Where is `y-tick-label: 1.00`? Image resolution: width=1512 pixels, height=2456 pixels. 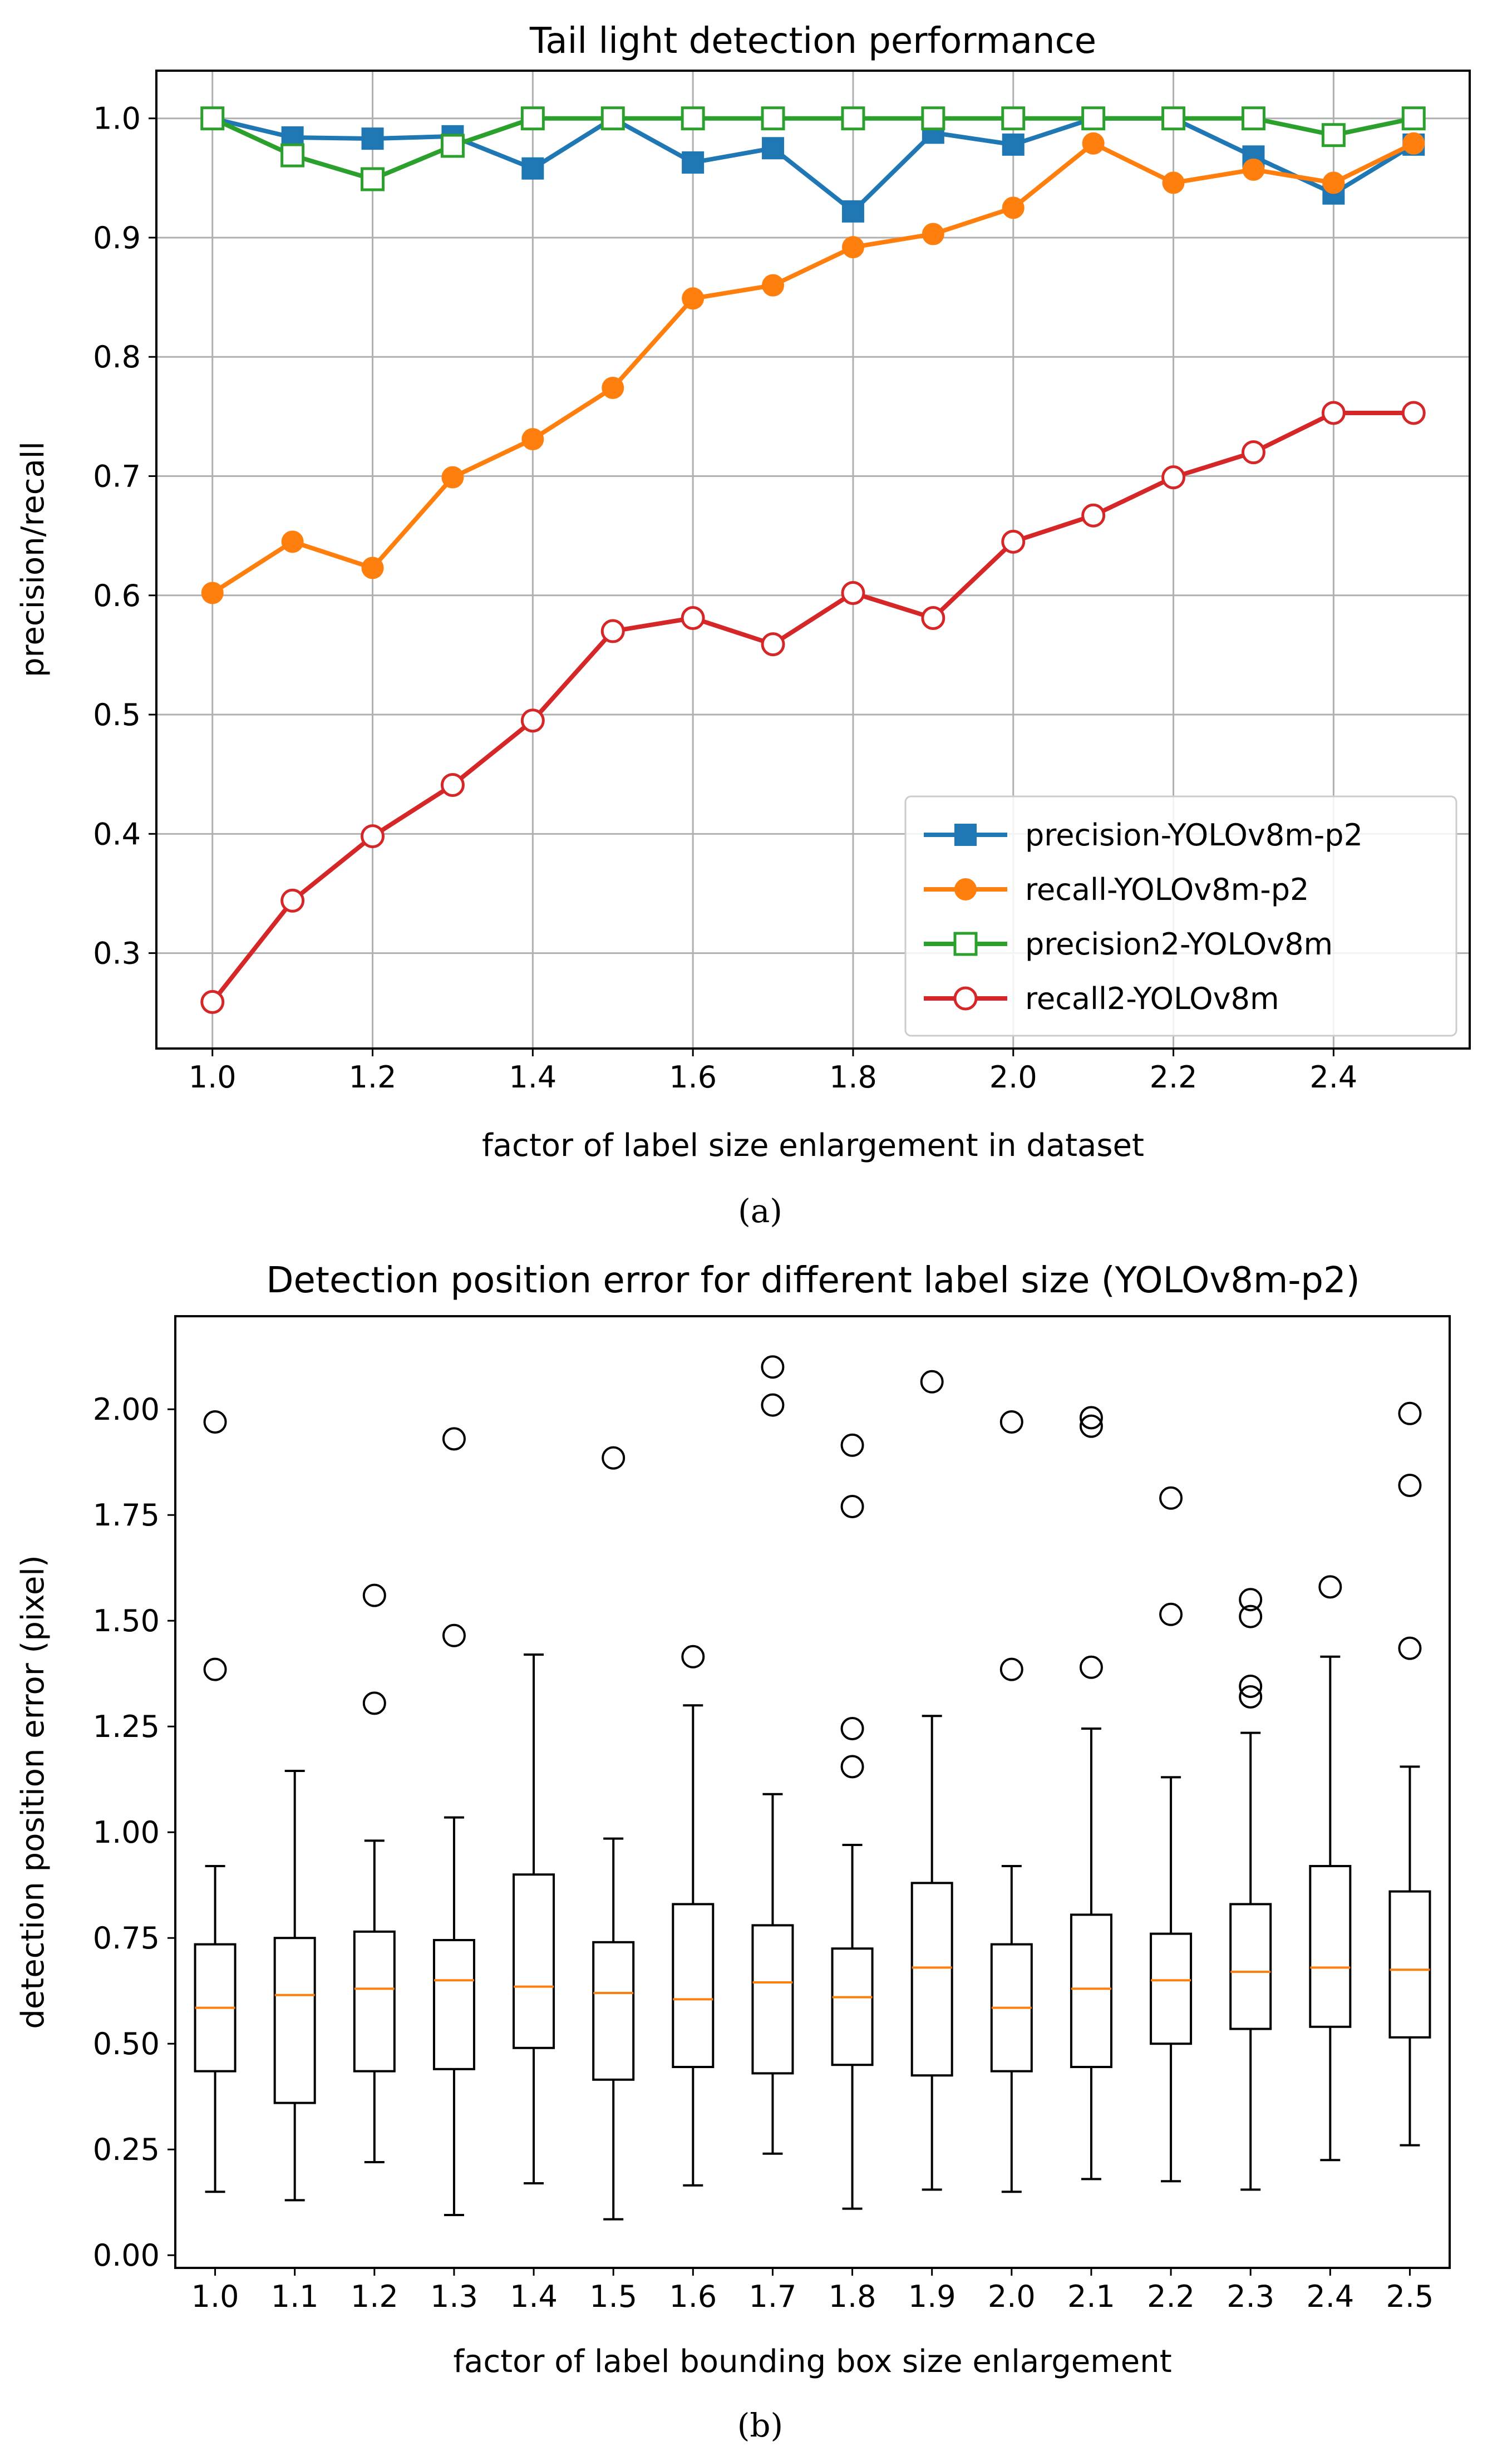 y-tick-label: 1.00 is located at coordinates (126, 1832).